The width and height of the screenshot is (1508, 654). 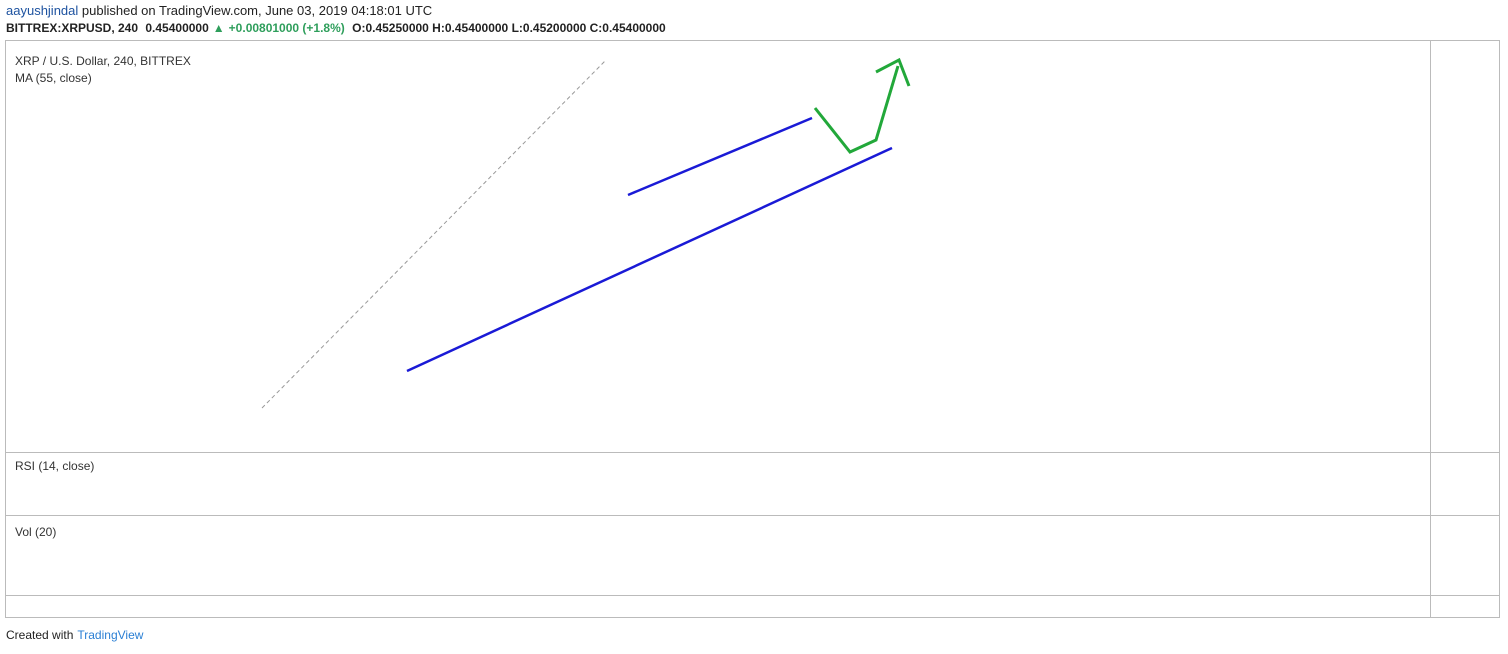 I want to click on fib-trend-line, so click(x=434, y=234).